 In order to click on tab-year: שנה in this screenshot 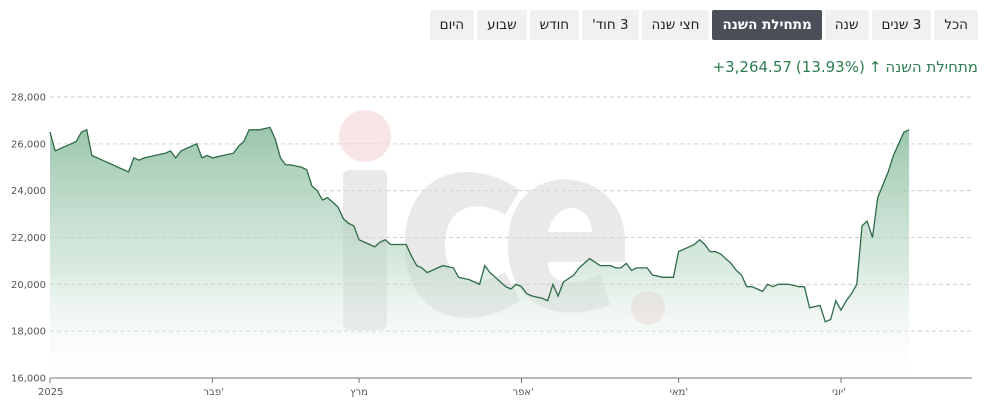, I will do `click(846, 25)`.